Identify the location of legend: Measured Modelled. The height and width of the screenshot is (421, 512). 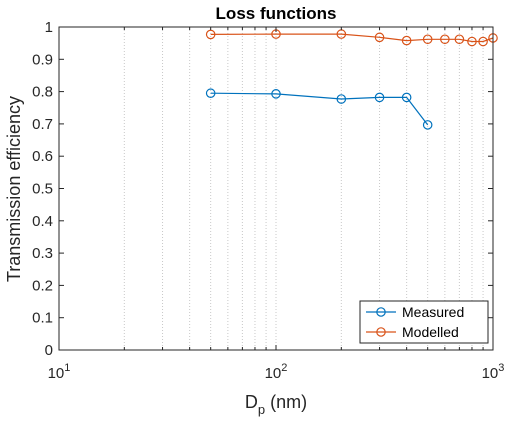
(424, 322).